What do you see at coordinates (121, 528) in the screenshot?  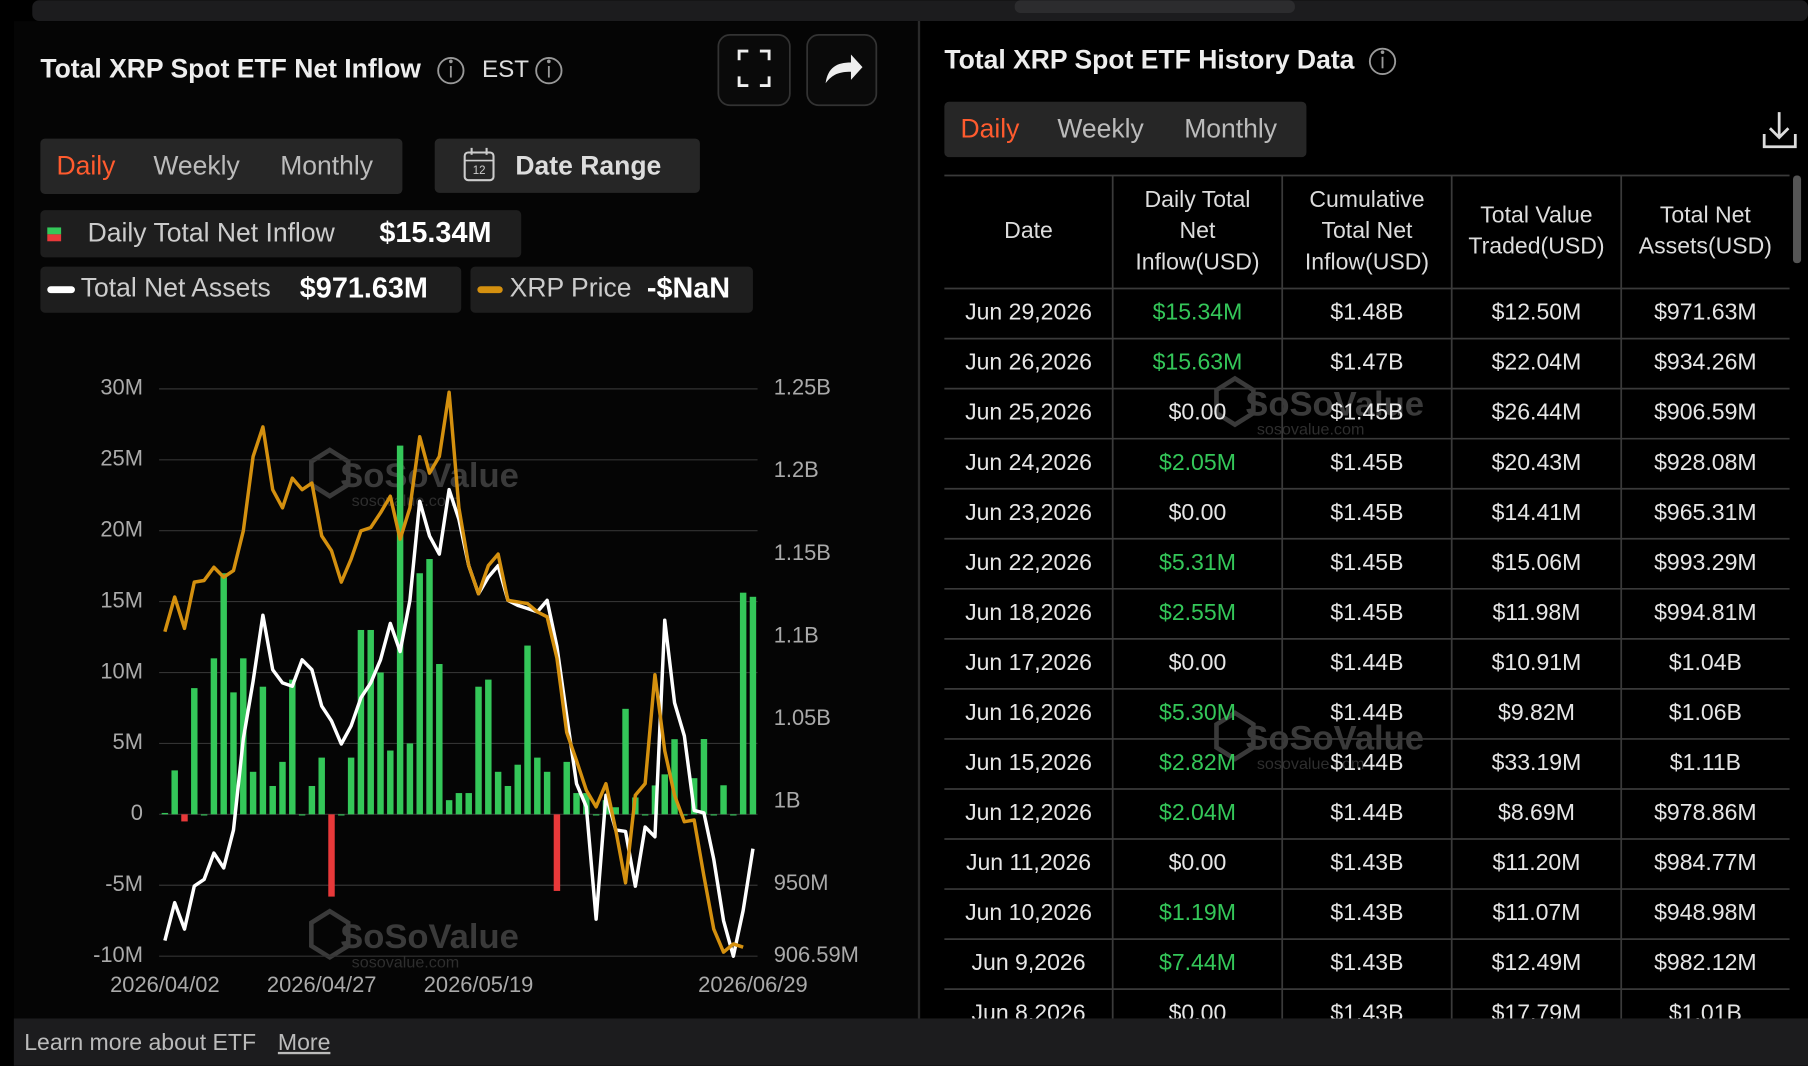 I see `y-tick-label: 20M` at bounding box center [121, 528].